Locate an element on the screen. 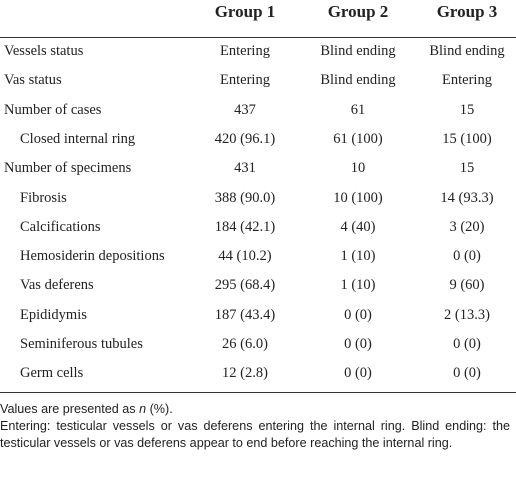 The image size is (516, 481). cell: 3 (20) is located at coordinates (467, 226).